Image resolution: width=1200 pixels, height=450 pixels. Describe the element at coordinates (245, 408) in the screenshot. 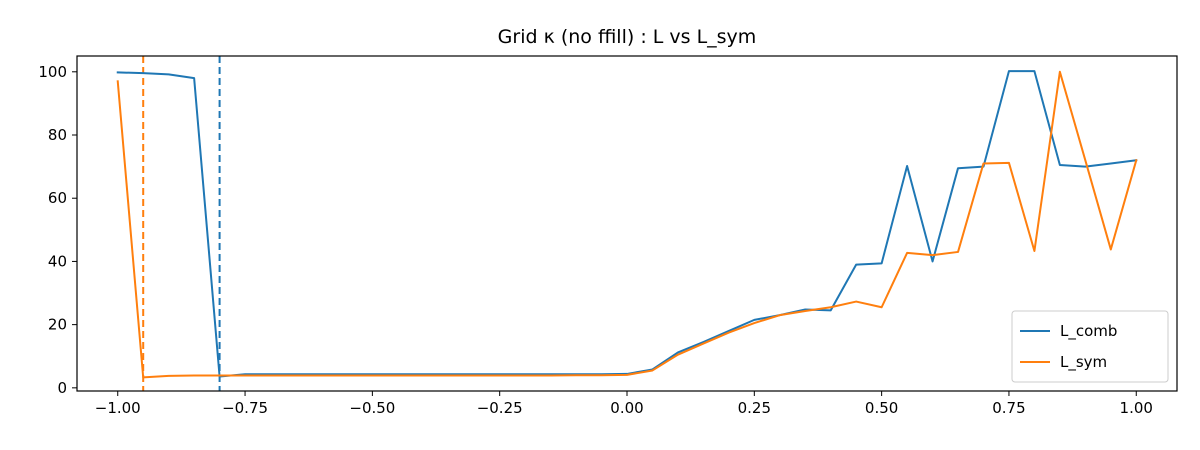

I see `x-tick-label: −0.75` at that location.